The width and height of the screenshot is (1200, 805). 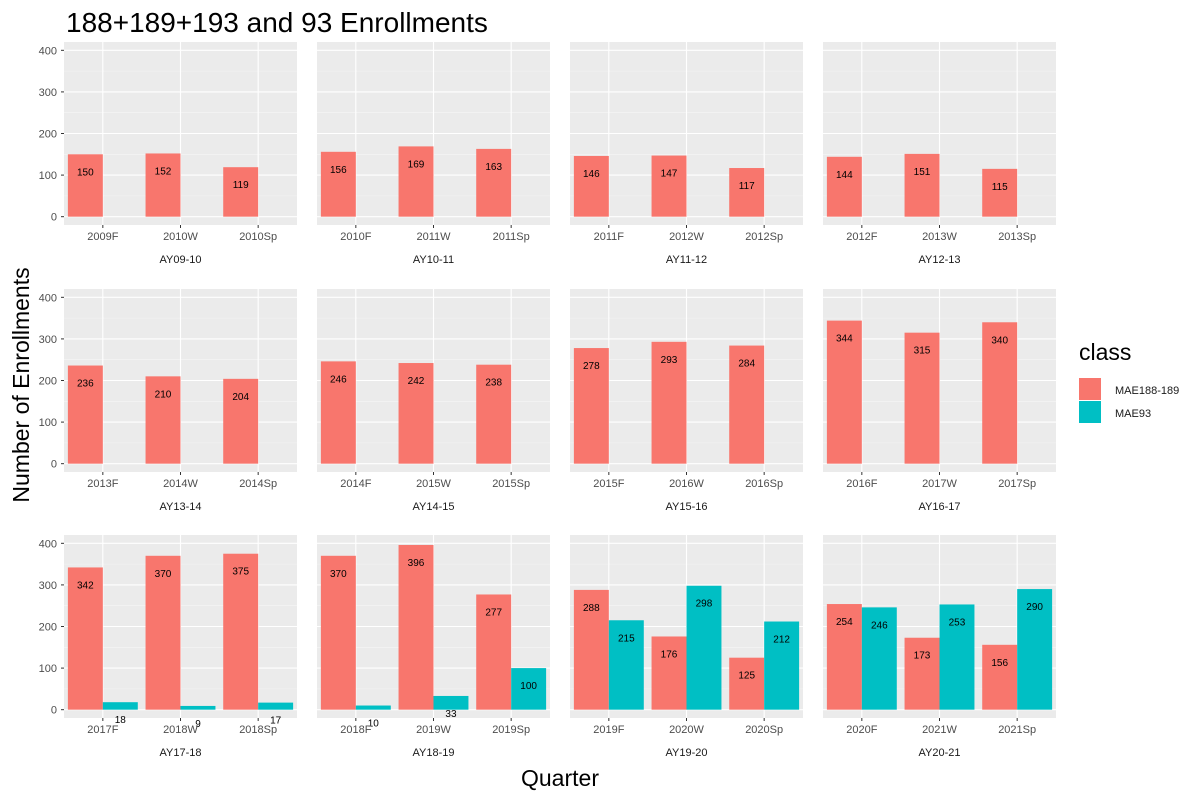 I want to click on bar-value-label: 18, so click(x=121, y=720).